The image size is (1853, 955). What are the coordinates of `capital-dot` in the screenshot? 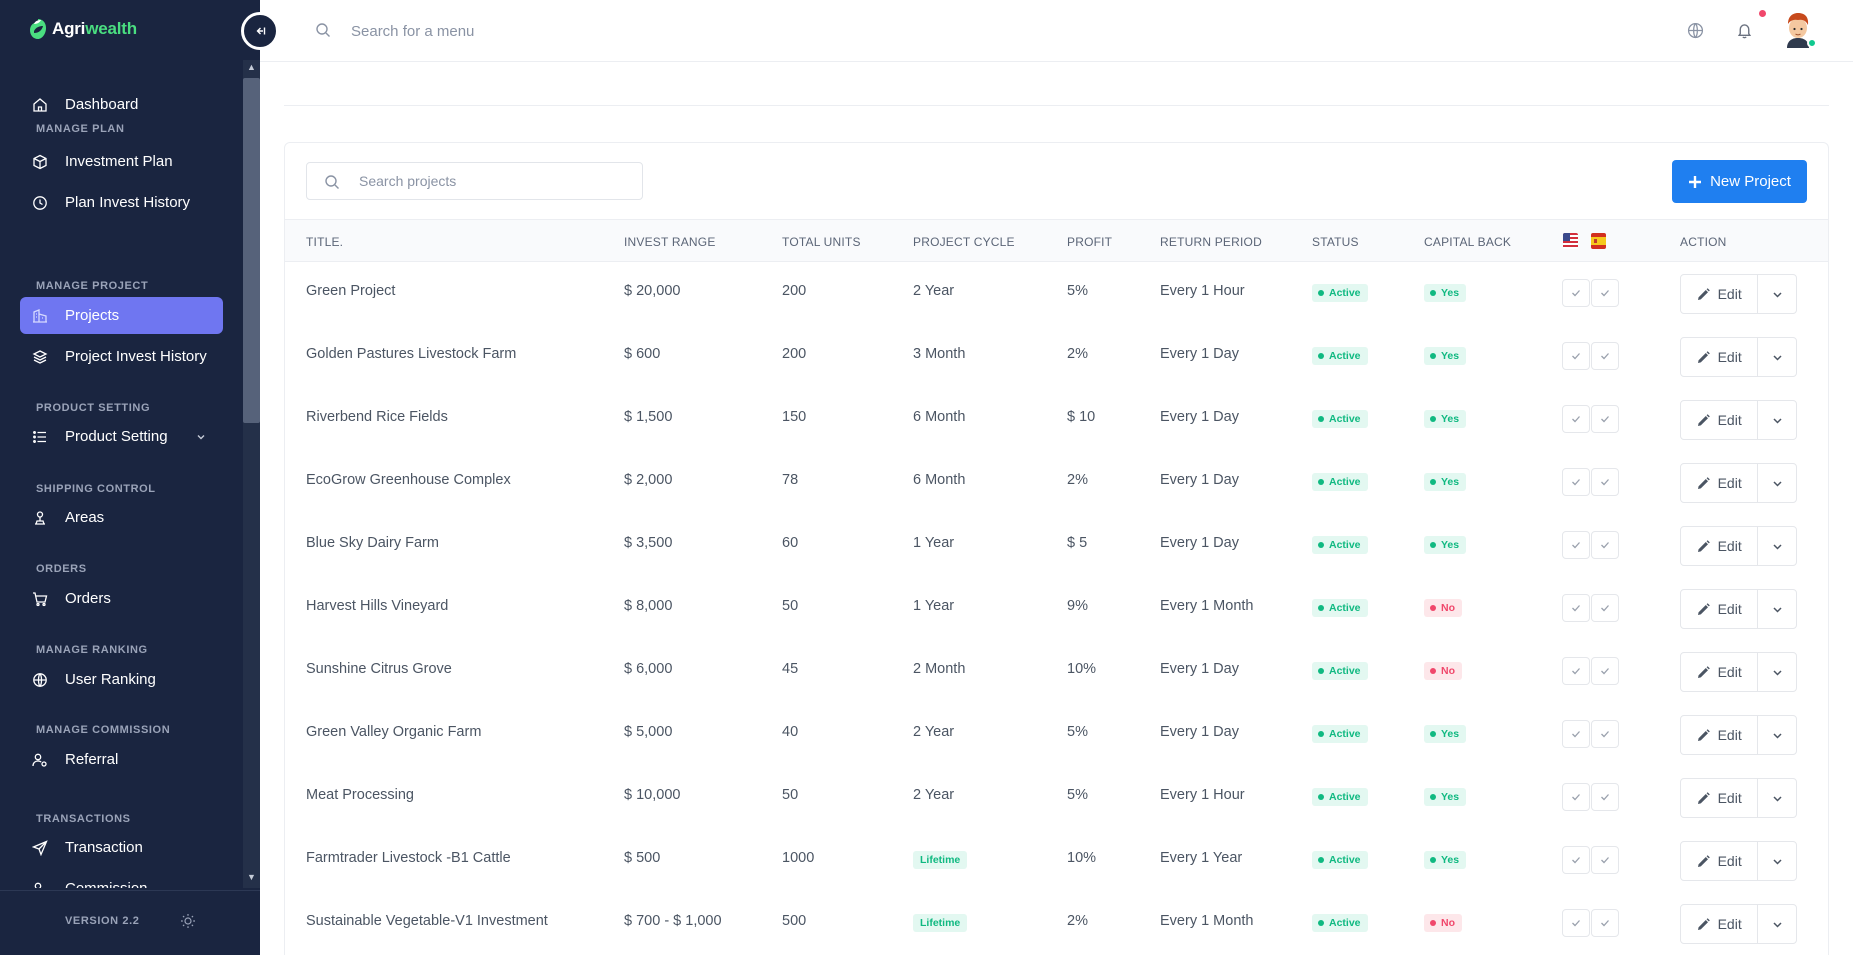 It's located at (1433, 671).